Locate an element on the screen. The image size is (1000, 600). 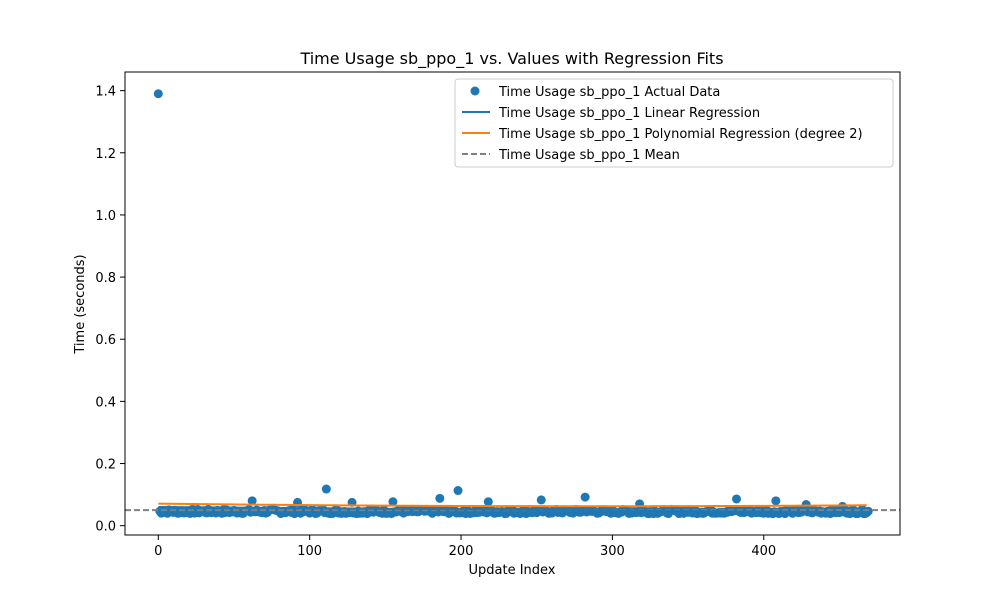
x-tick-label: 0 is located at coordinates (158, 551).